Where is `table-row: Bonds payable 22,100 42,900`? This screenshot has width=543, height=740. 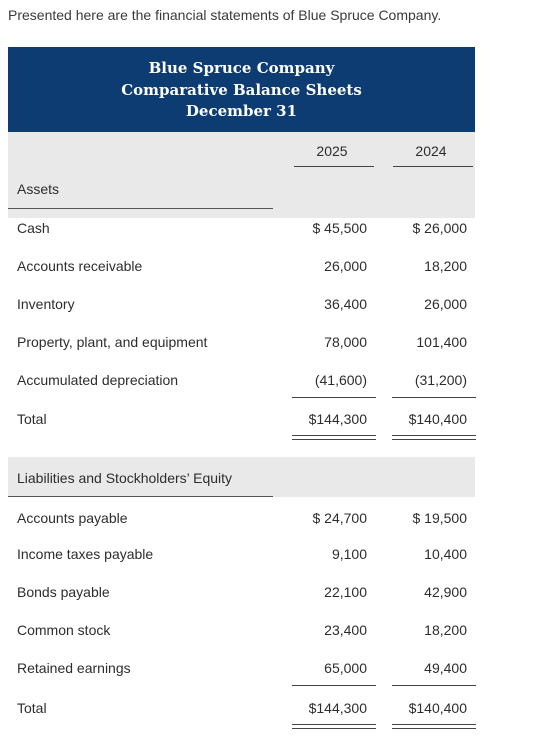
table-row: Bonds payable 22,100 42,900 is located at coordinates (241, 599).